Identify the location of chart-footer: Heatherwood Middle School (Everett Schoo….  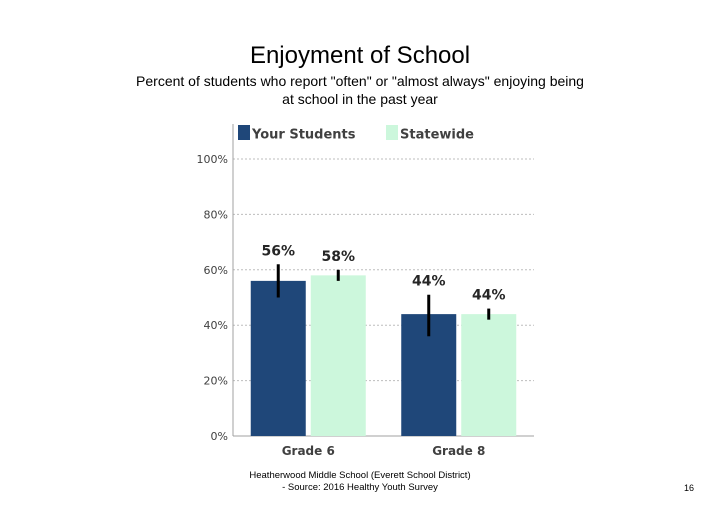
(360, 482).